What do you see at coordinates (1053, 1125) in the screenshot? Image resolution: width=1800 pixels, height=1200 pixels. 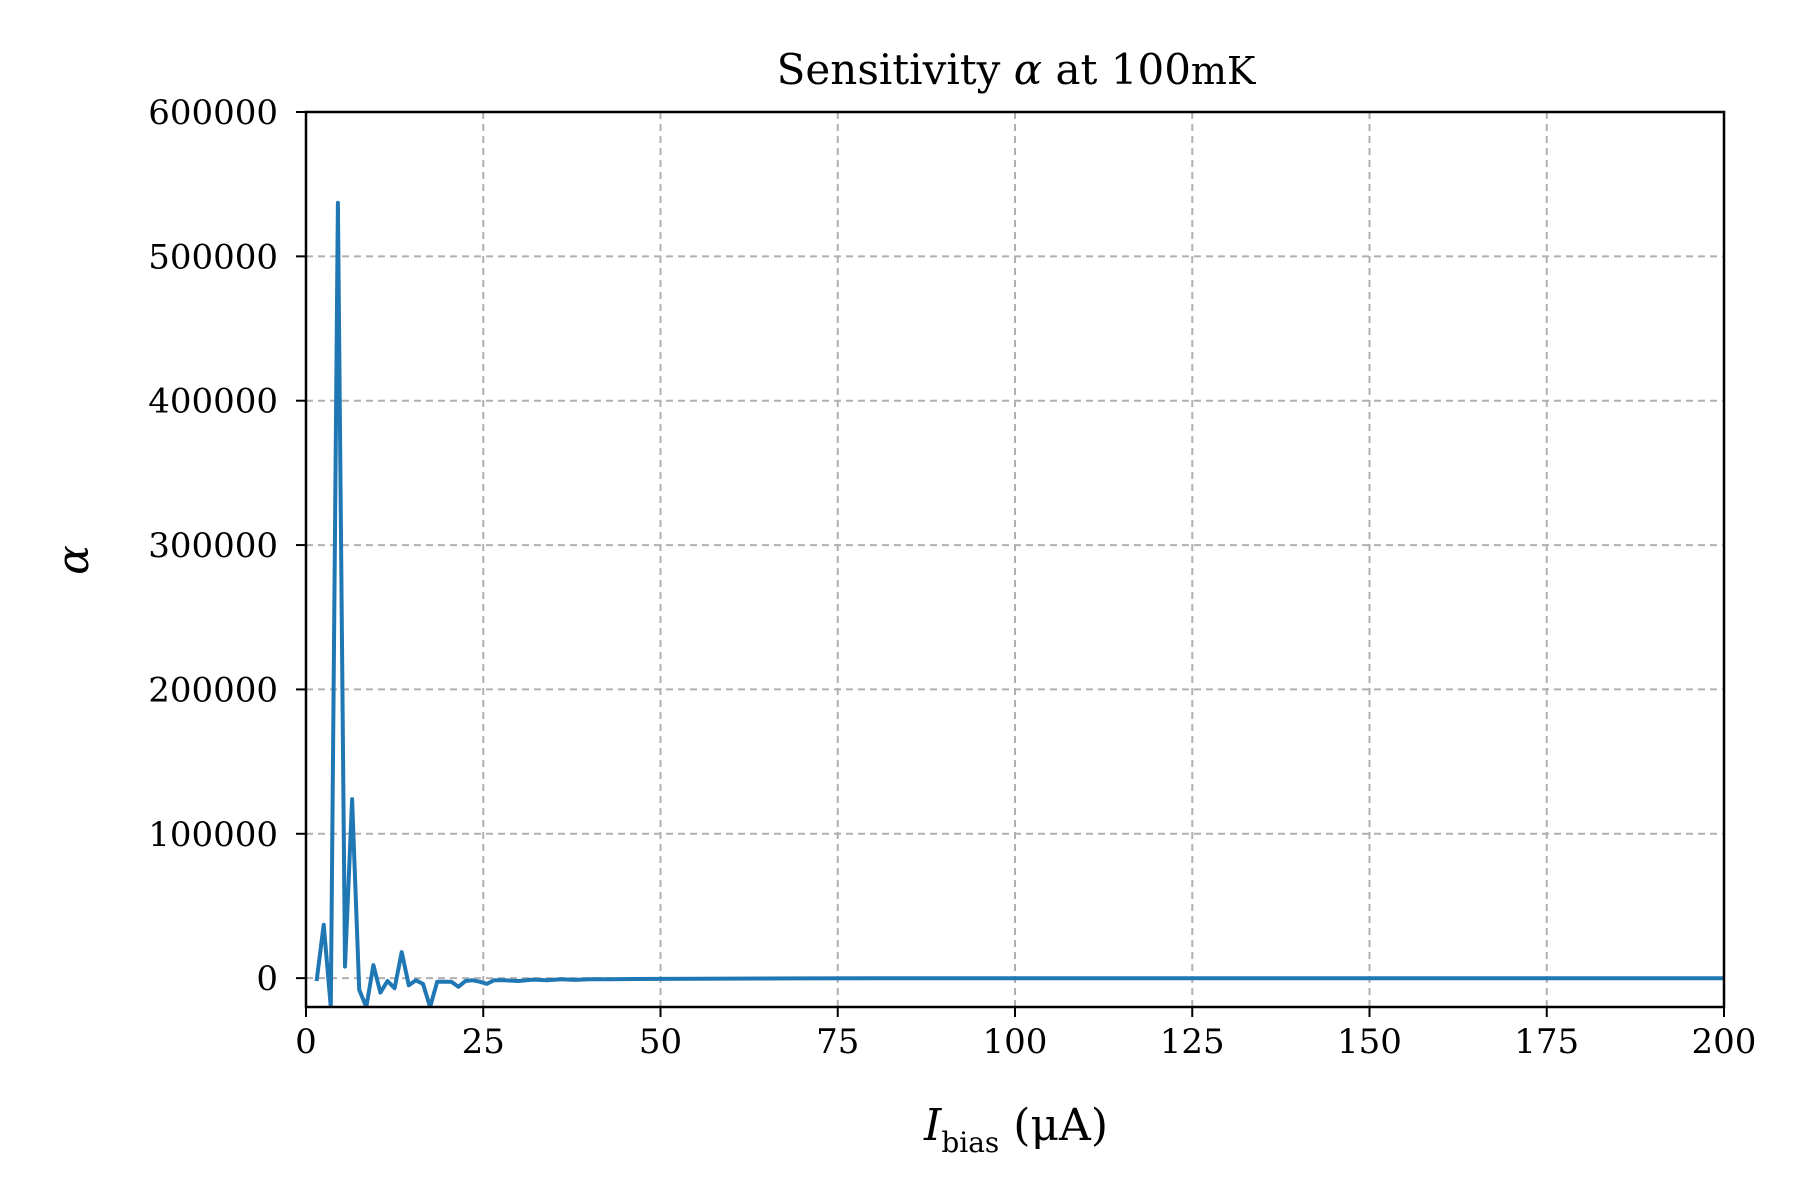 I see `x-axis-label-unit: (μA)` at bounding box center [1053, 1125].